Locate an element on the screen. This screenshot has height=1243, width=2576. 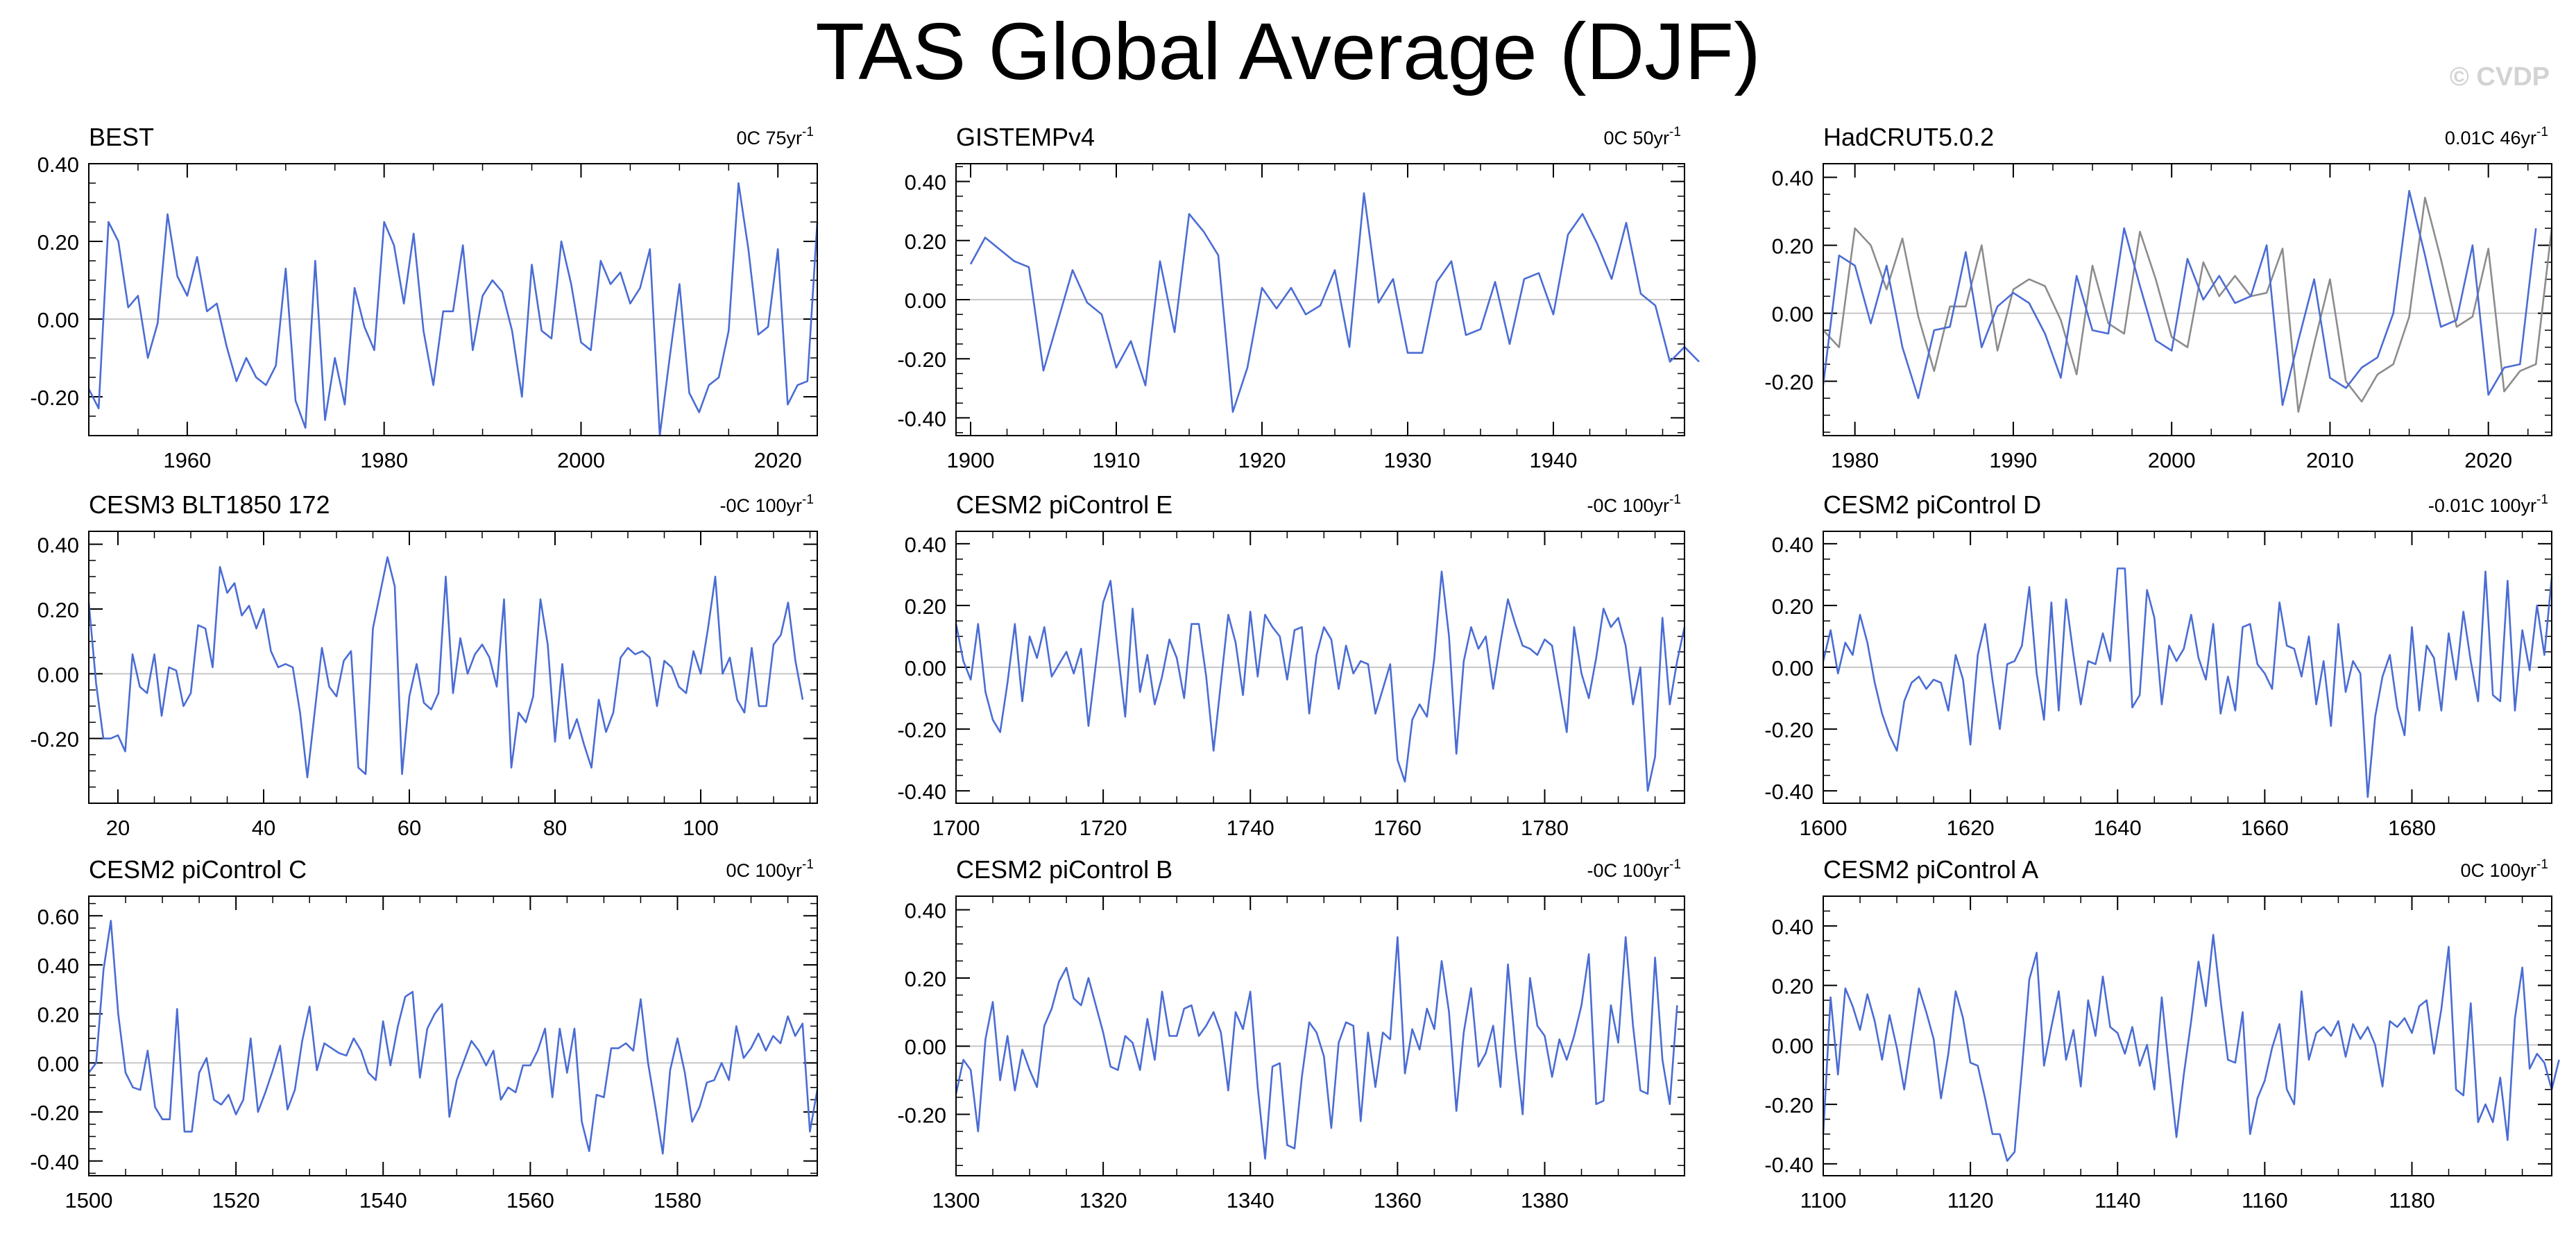
x-tick-label: 1340 is located at coordinates (1250, 1200).